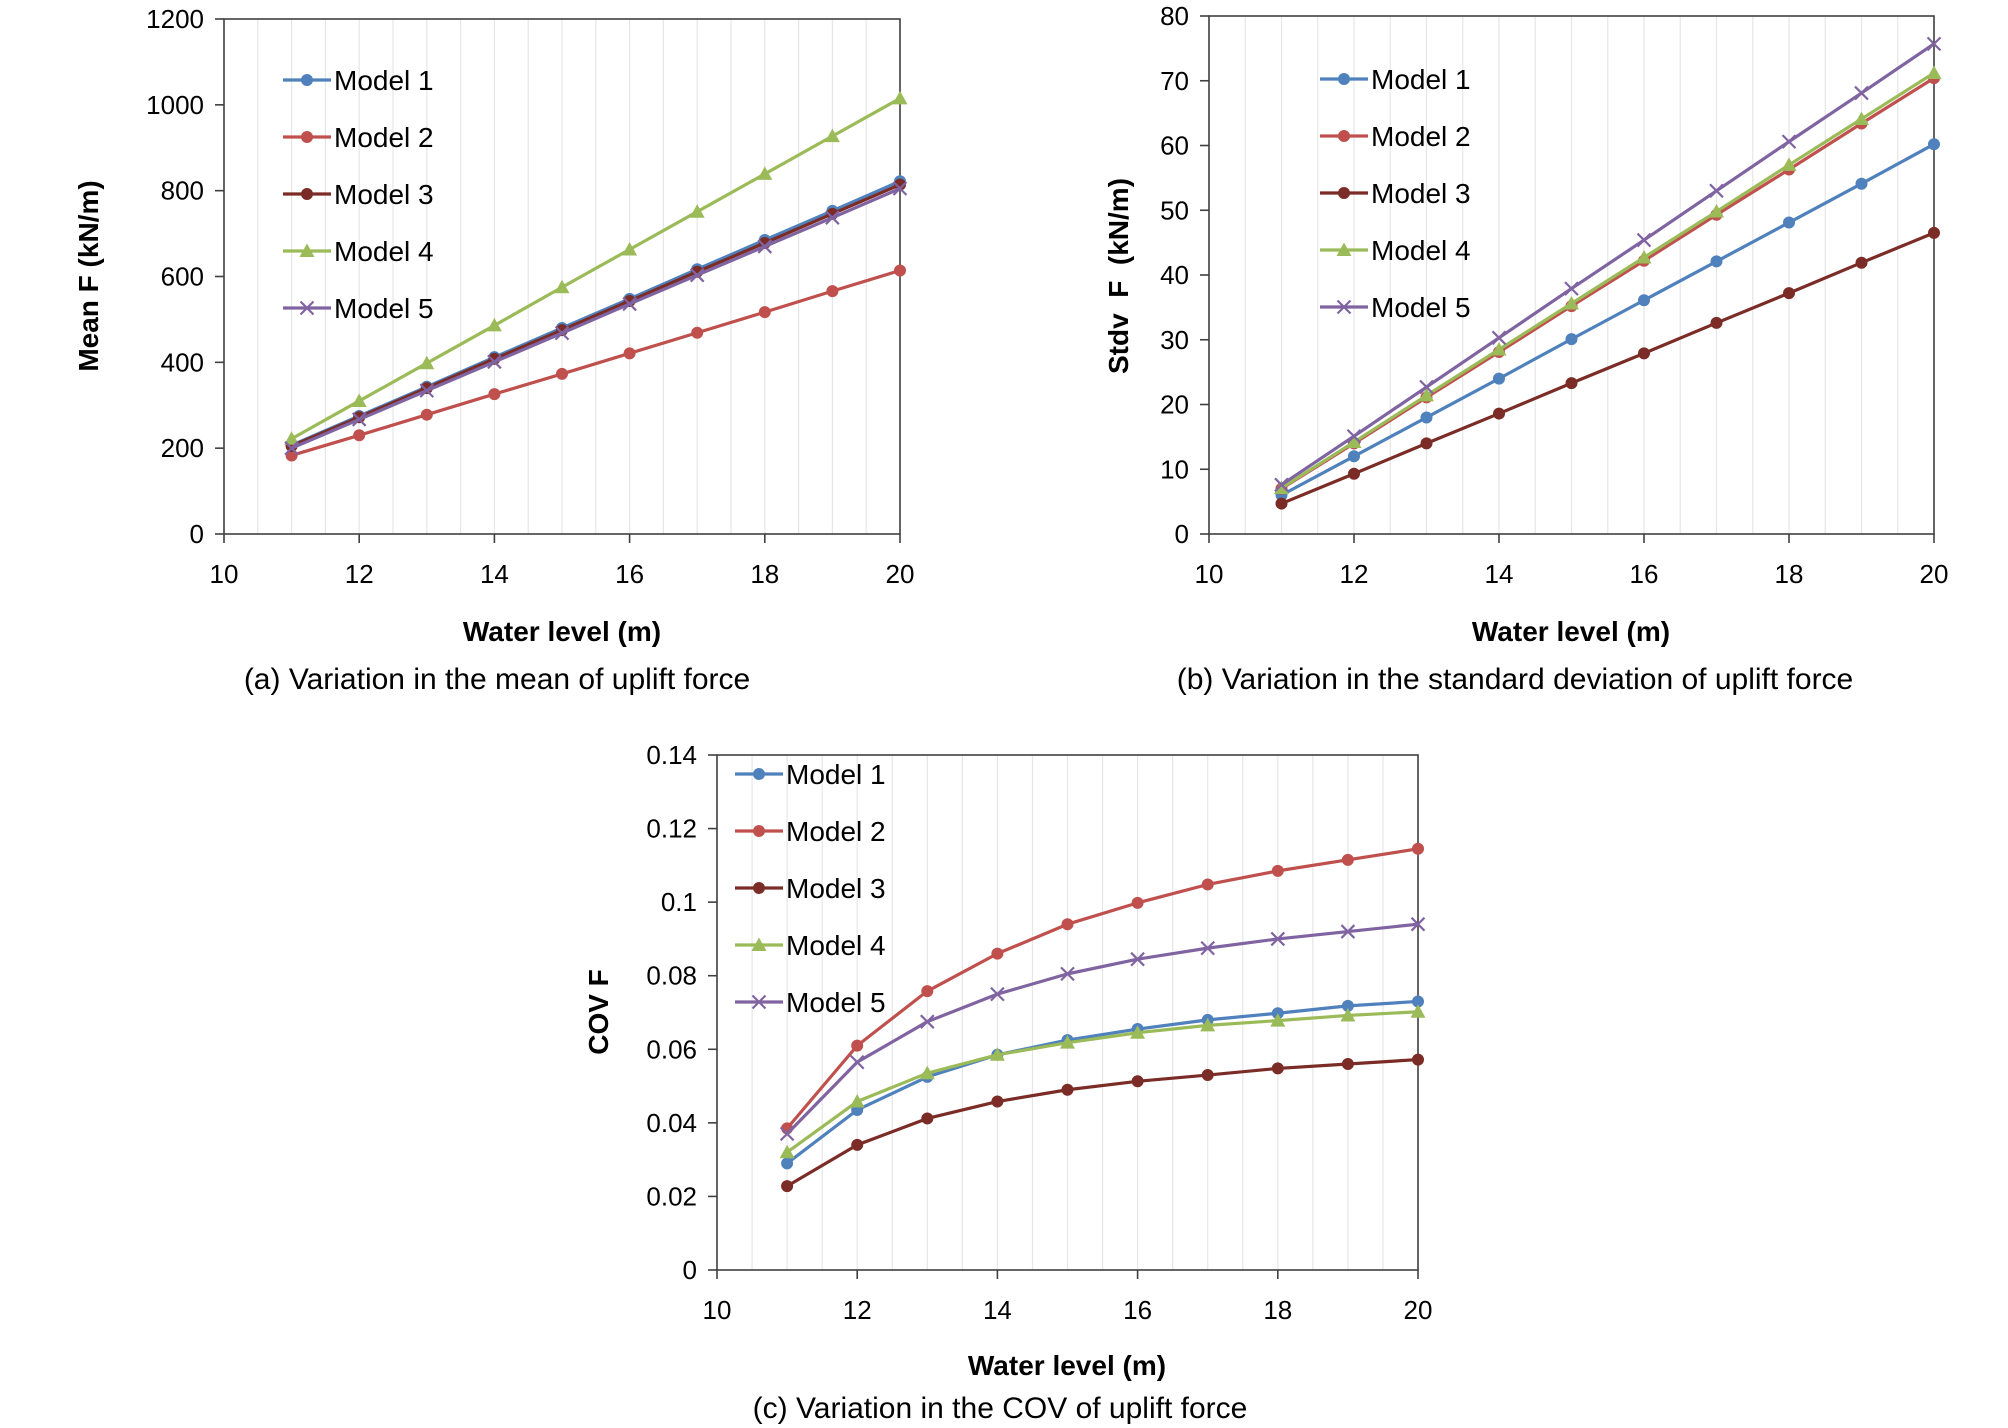 This screenshot has width=2008, height=1428. I want to click on minor-gridlines, so click(562, 276).